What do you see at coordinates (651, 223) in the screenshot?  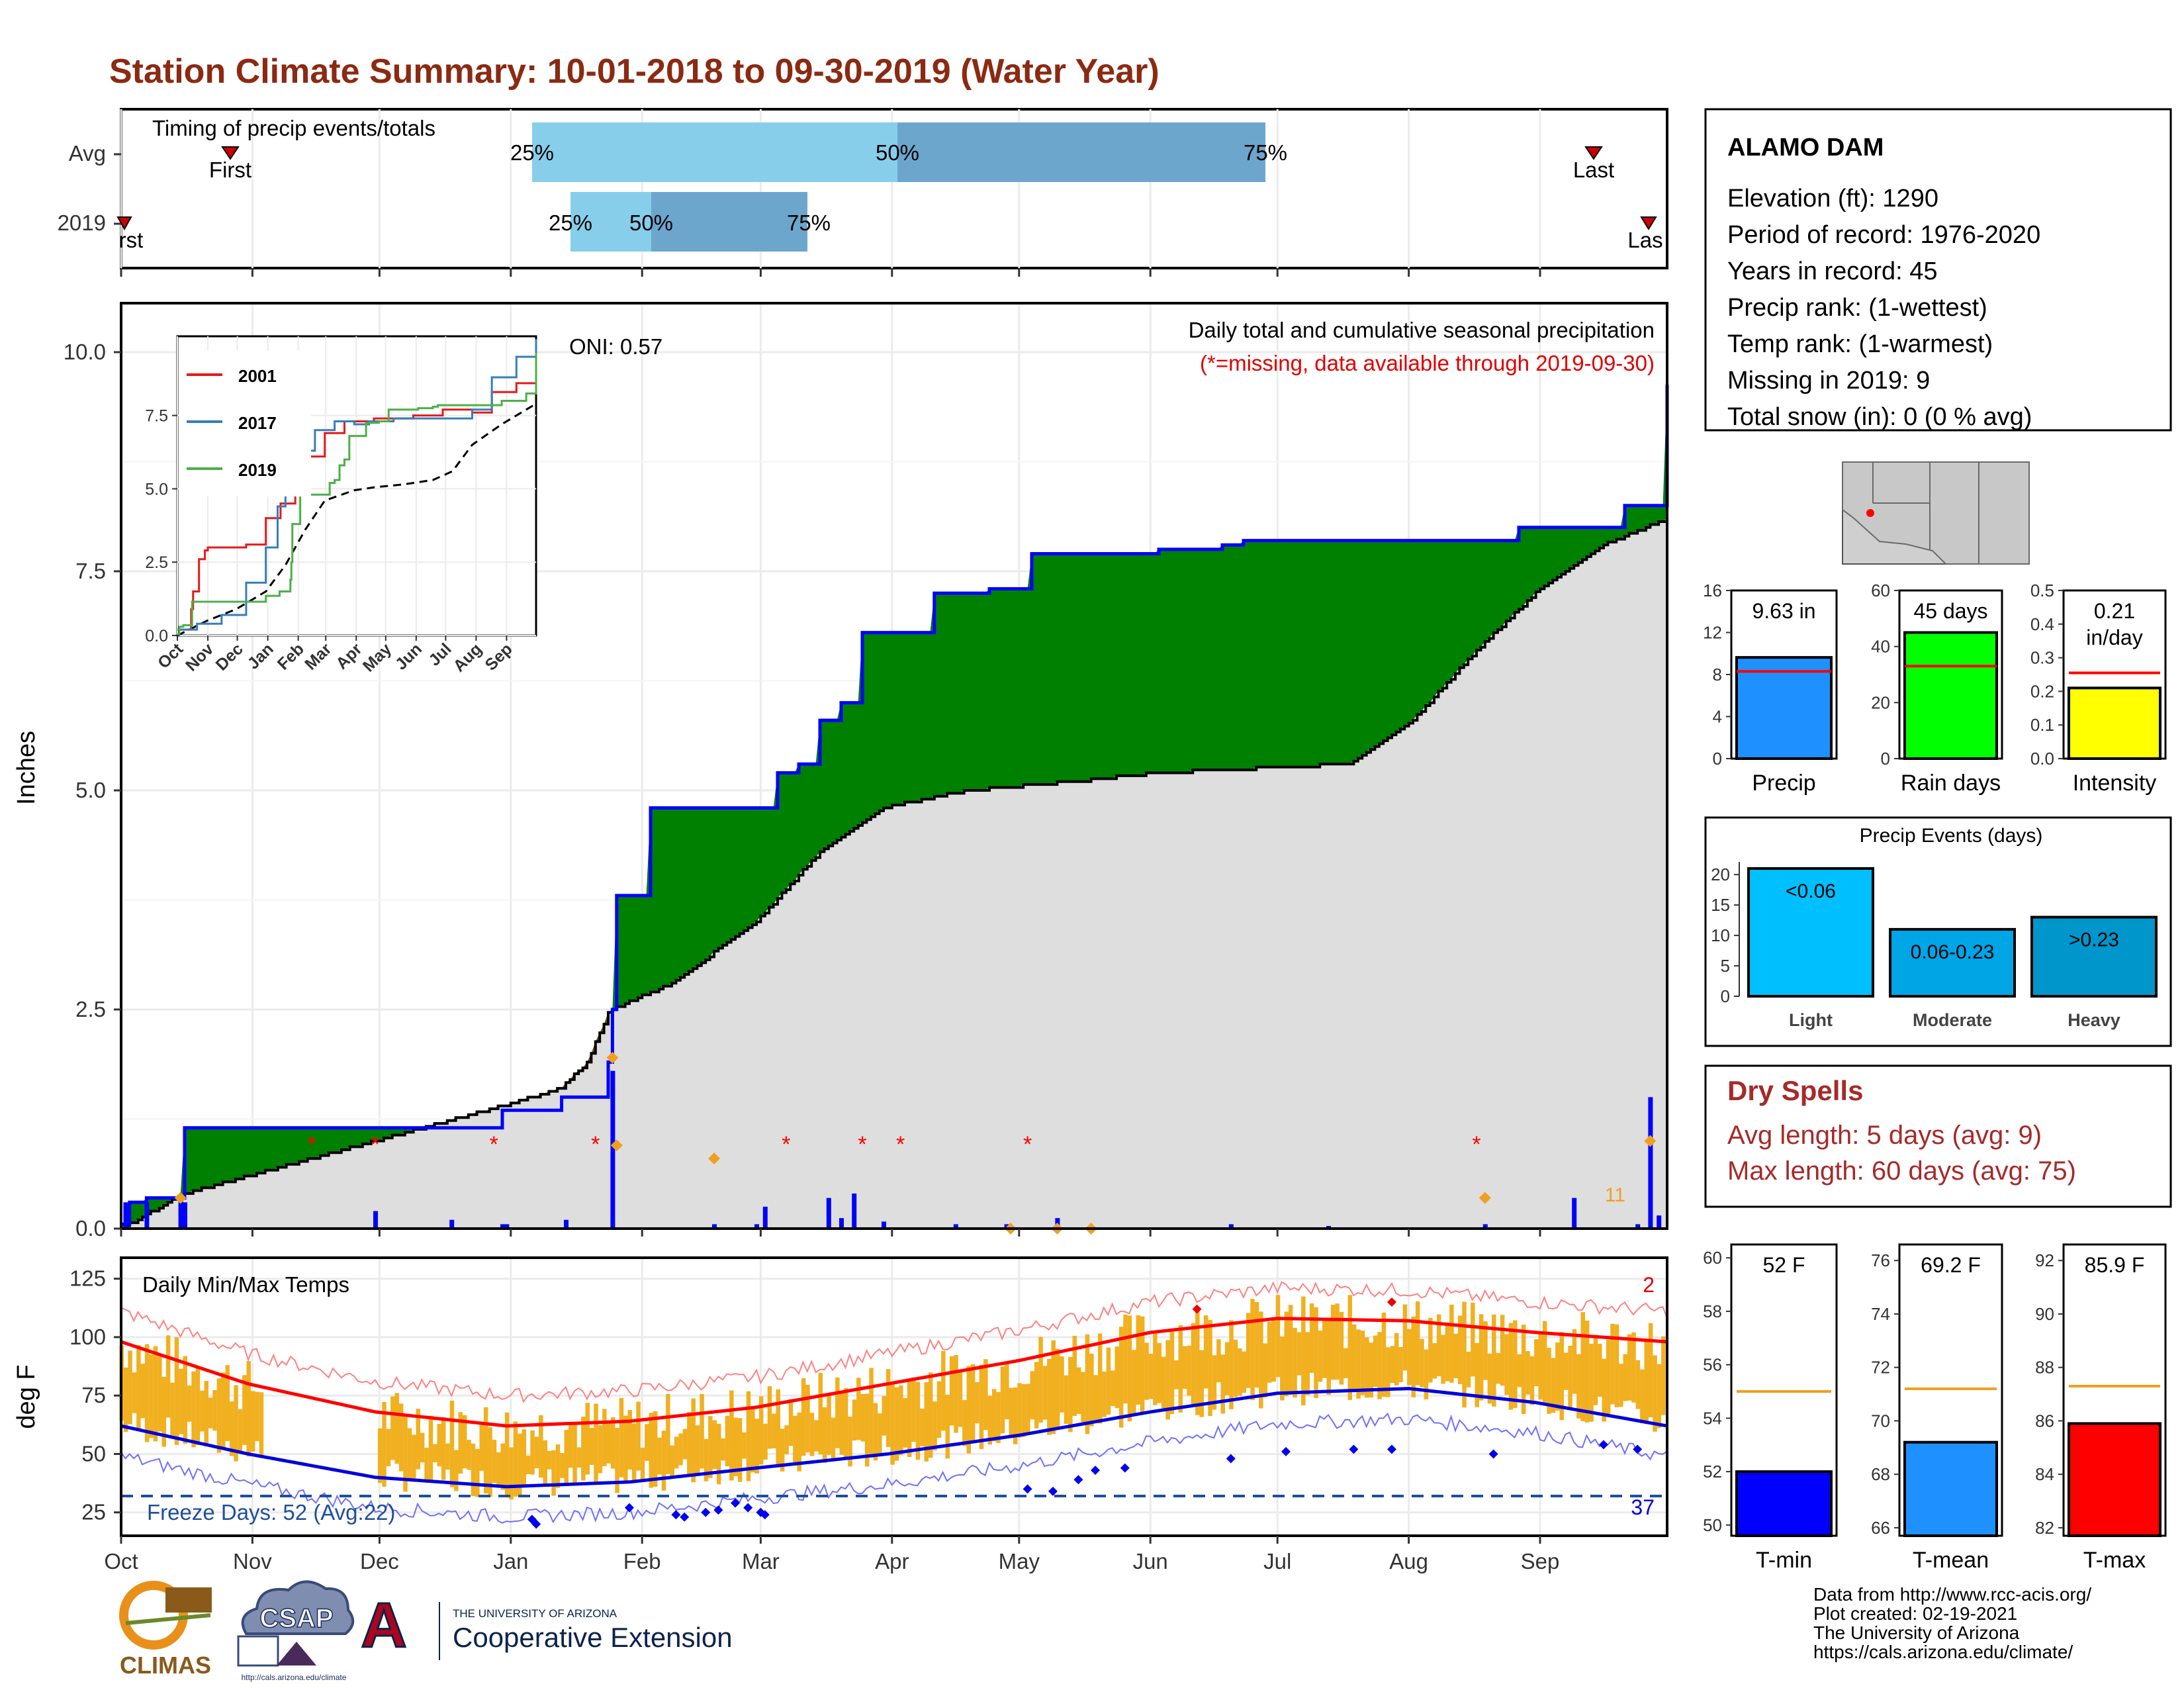 I see `y2019-p50-label: 50%` at bounding box center [651, 223].